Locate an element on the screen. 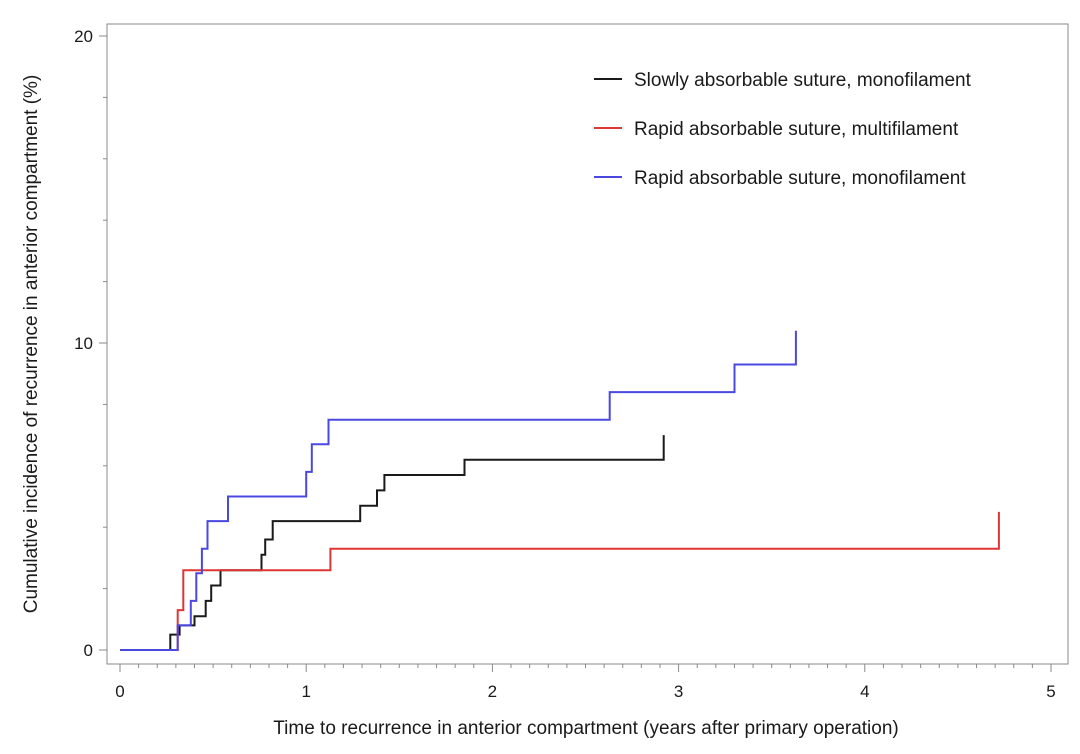 The height and width of the screenshot is (754, 1080). y-tick-label: 20 is located at coordinates (83, 36).